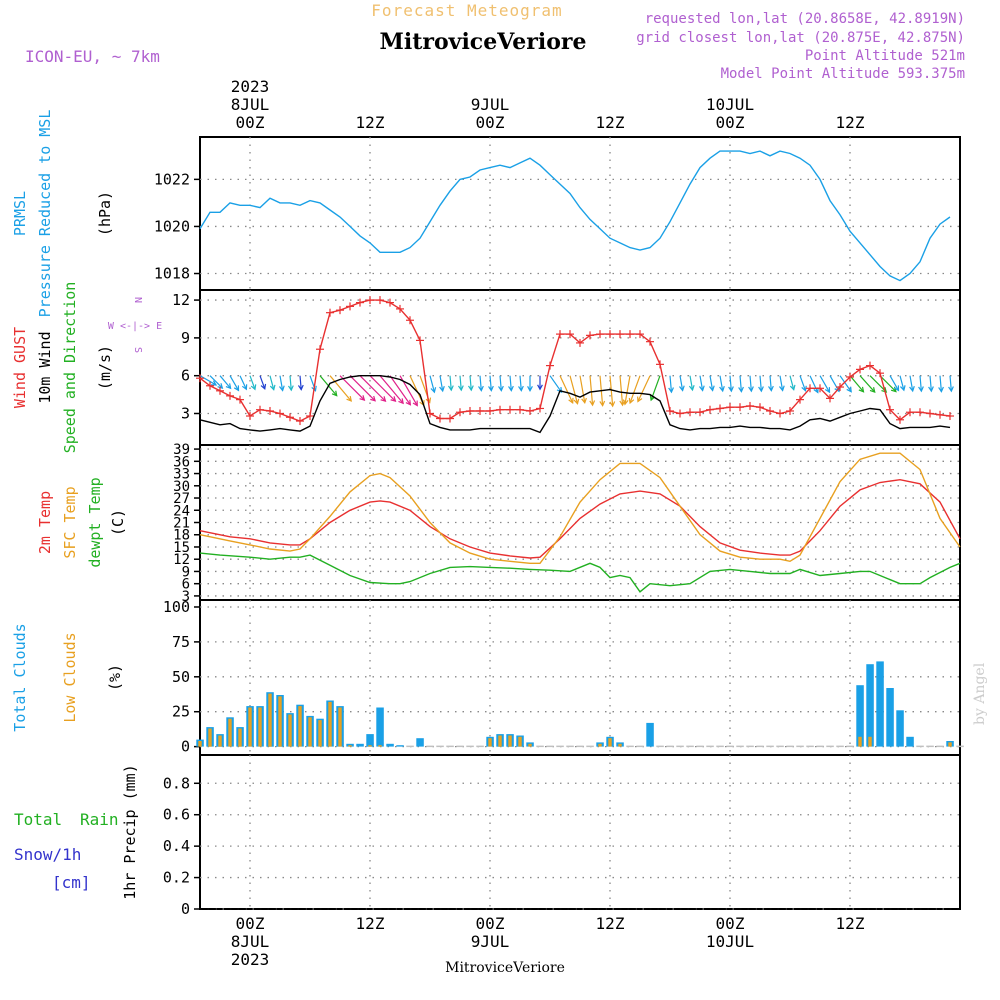 This screenshot has height=1000, width=1000. I want to click on top-time-label: 12Z, so click(850, 122).